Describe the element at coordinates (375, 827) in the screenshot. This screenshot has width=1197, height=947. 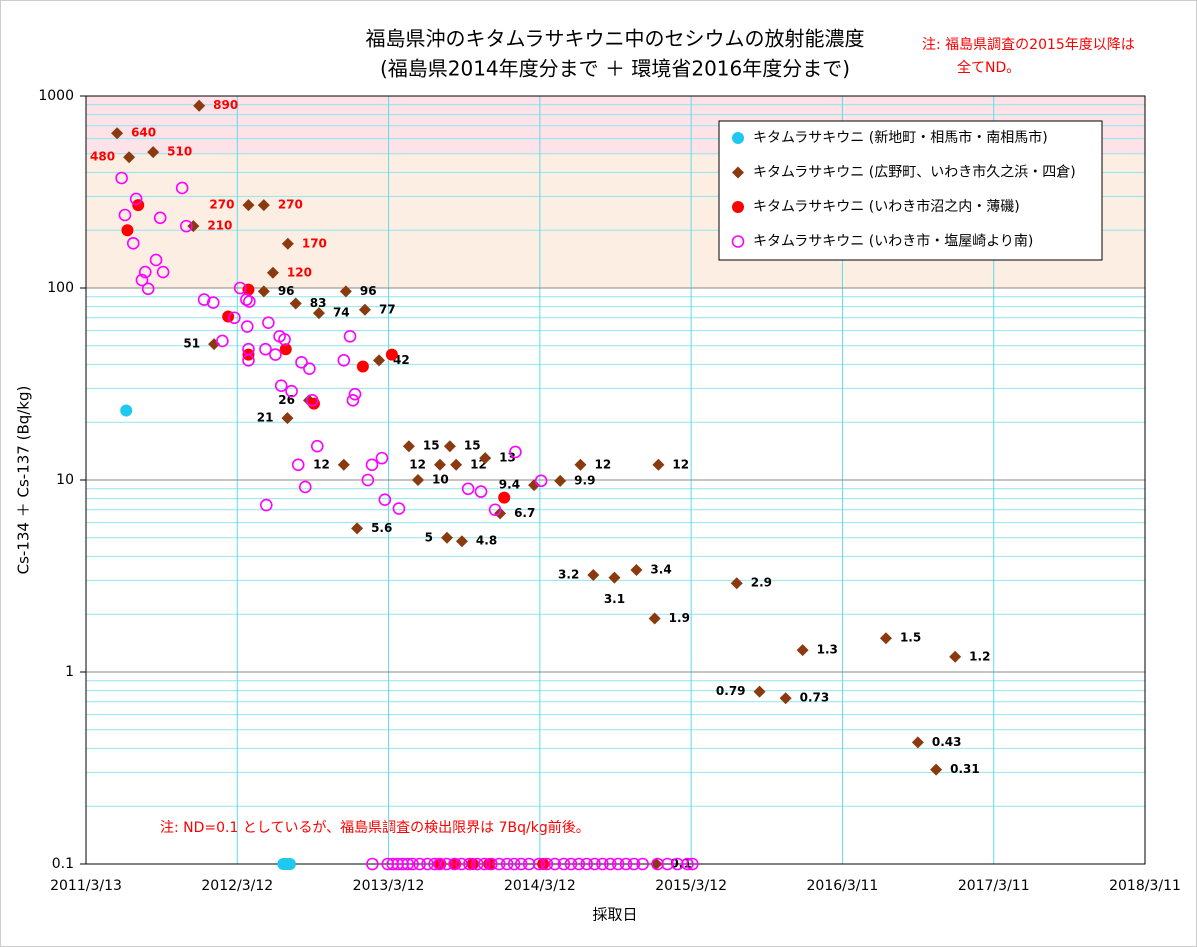
I see `annotation: 注: ND=0.1 としているが、福島県調査の検出限界は 7Bq/kg前後。` at that location.